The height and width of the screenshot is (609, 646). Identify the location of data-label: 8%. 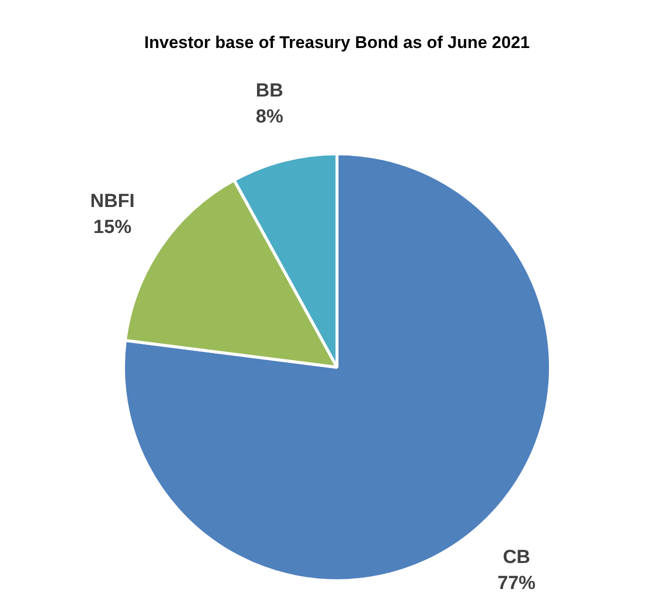
(270, 117).